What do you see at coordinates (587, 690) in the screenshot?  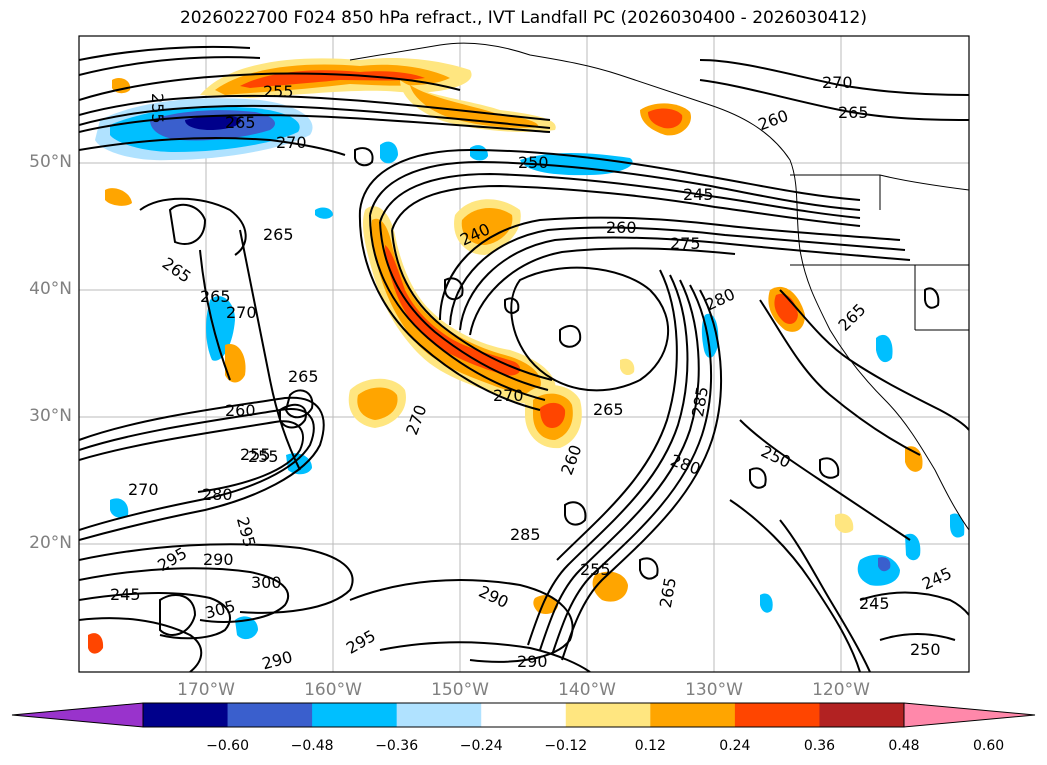 I see `lon-label-140w: 140°W` at bounding box center [587, 690].